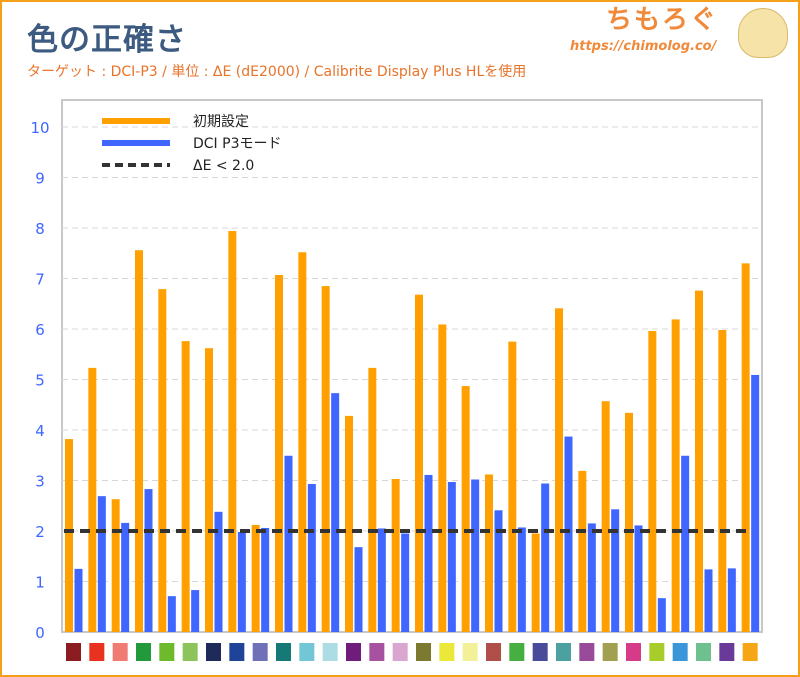 Image resolution: width=800 pixels, height=677 pixels. What do you see at coordinates (40, 179) in the screenshot?
I see `y-tick-label: 9` at bounding box center [40, 179].